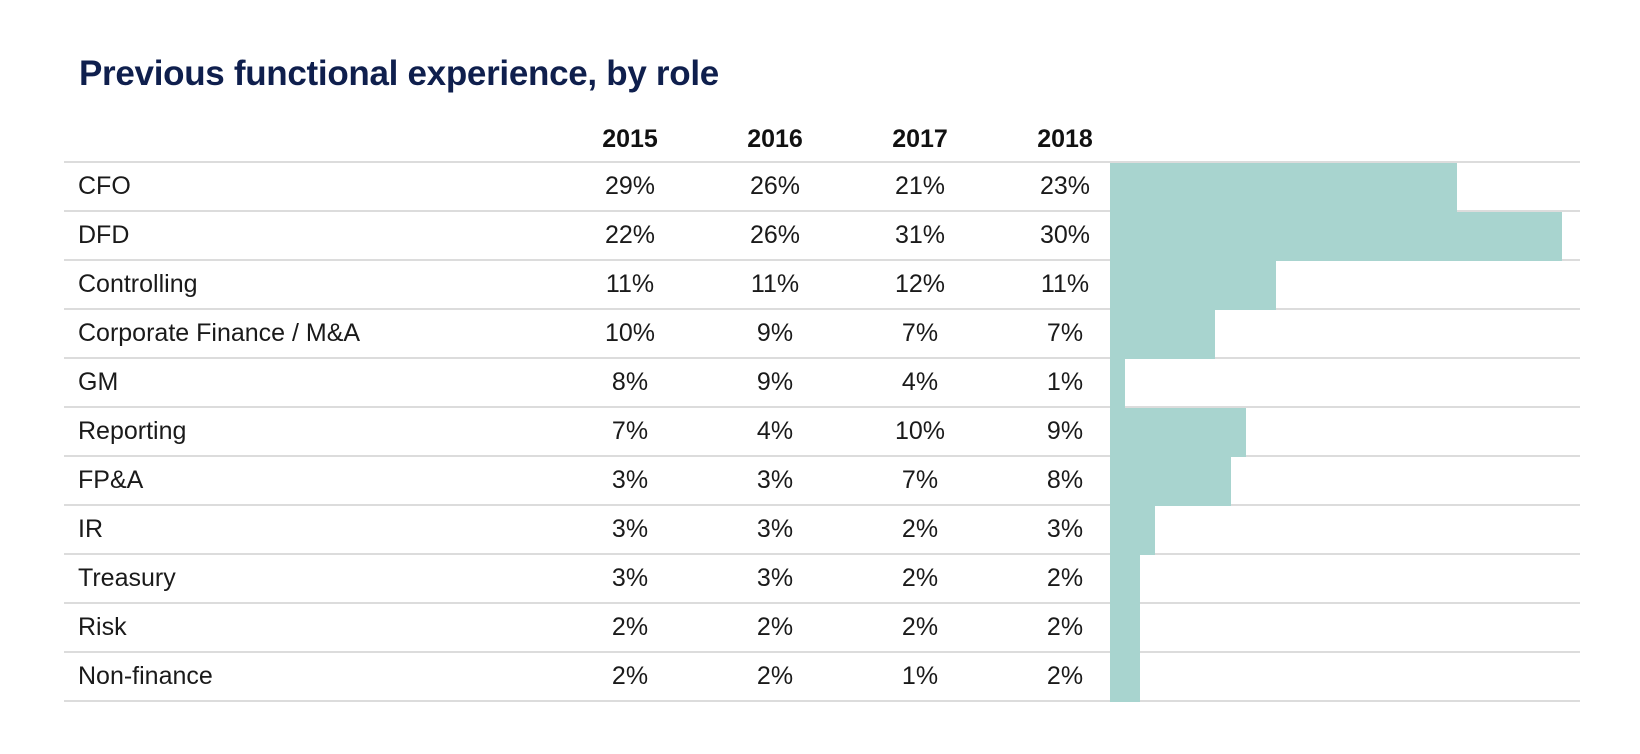 The width and height of the screenshot is (1640, 754). Describe the element at coordinates (1065, 186) in the screenshot. I see `value-cell-2018: 23%` at that location.